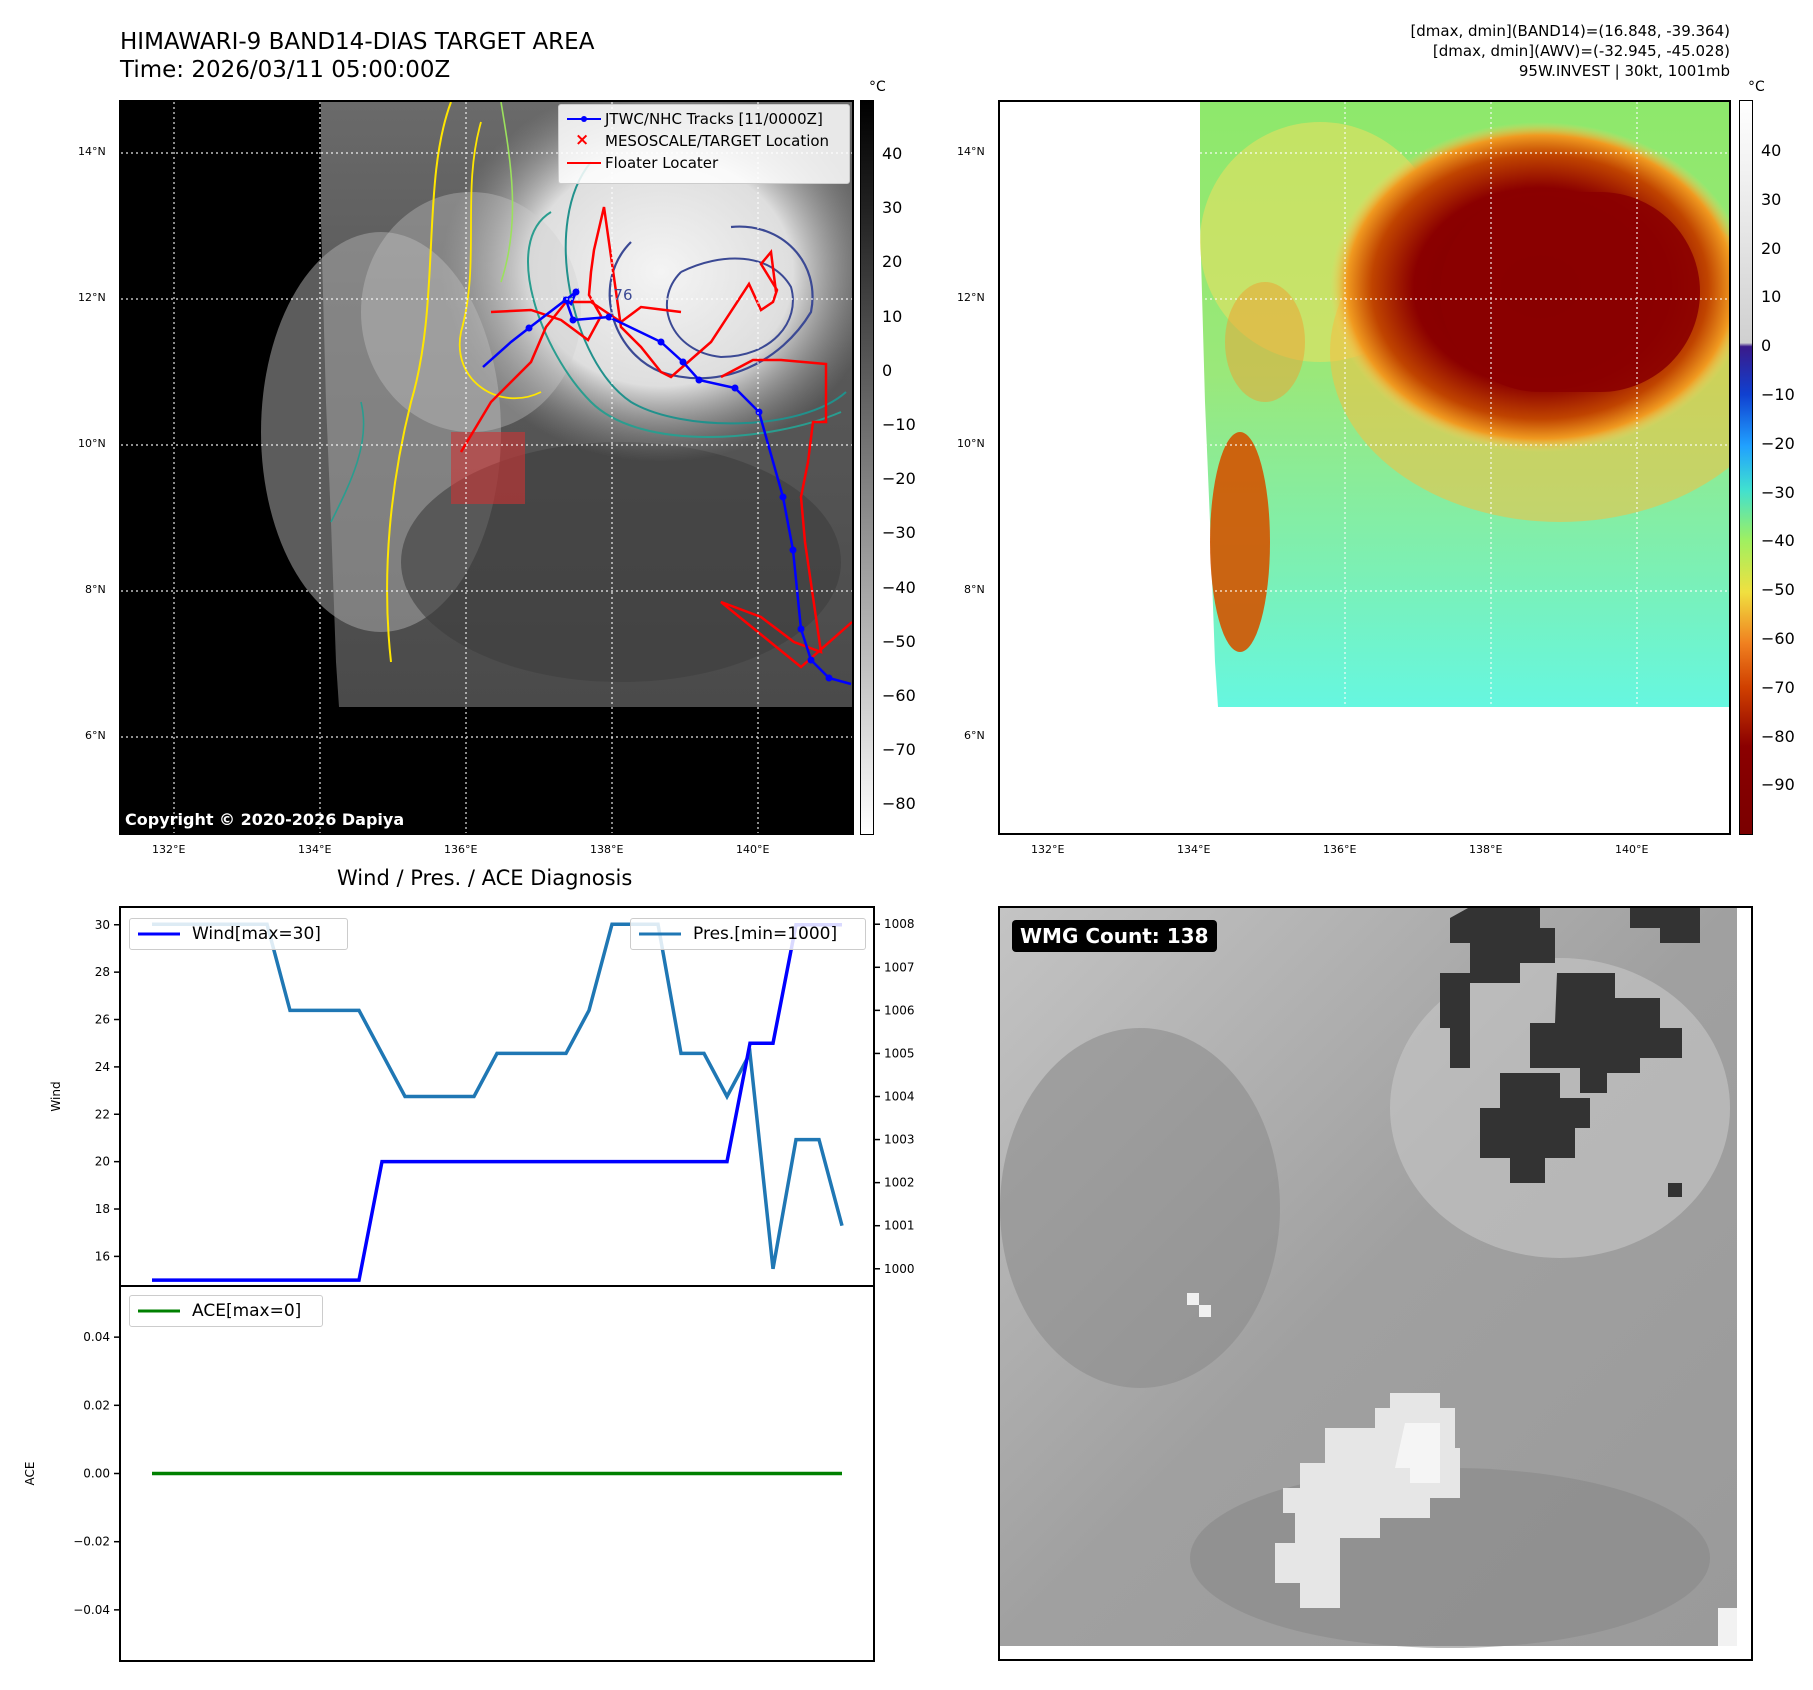 This screenshot has height=1690, width=1813. What do you see at coordinates (485, 878) in the screenshot?
I see `diagnosis-title: Wind / Pres. / ACE Diagnosis` at bounding box center [485, 878].